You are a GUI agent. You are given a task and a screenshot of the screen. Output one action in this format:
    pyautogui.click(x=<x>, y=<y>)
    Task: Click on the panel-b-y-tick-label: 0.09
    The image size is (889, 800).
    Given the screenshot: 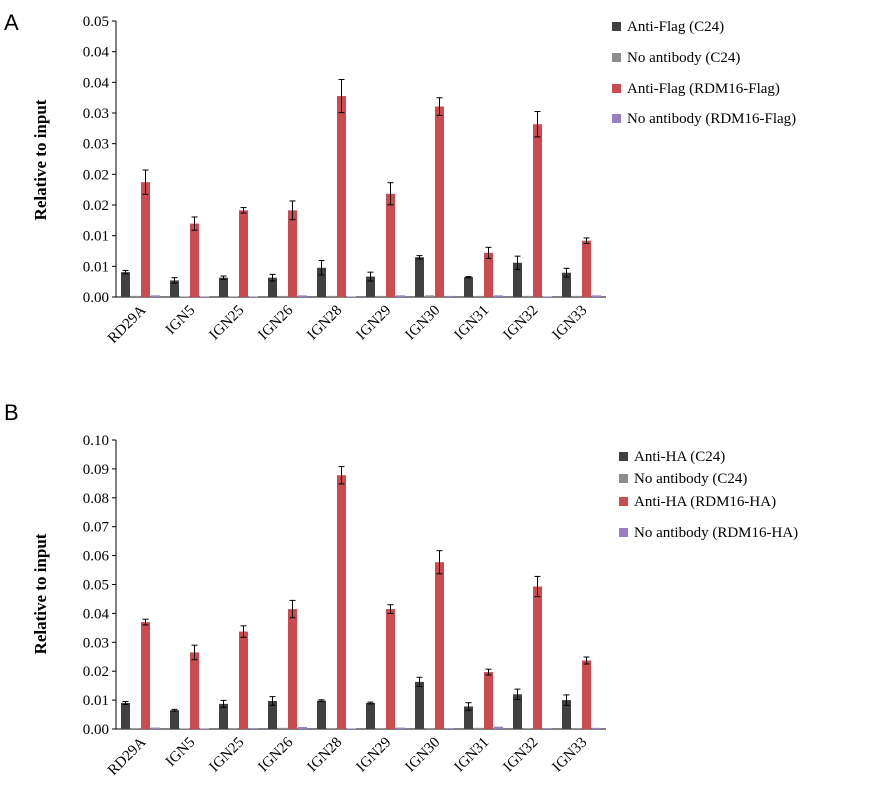 What is the action you would take?
    pyautogui.click(x=96, y=470)
    